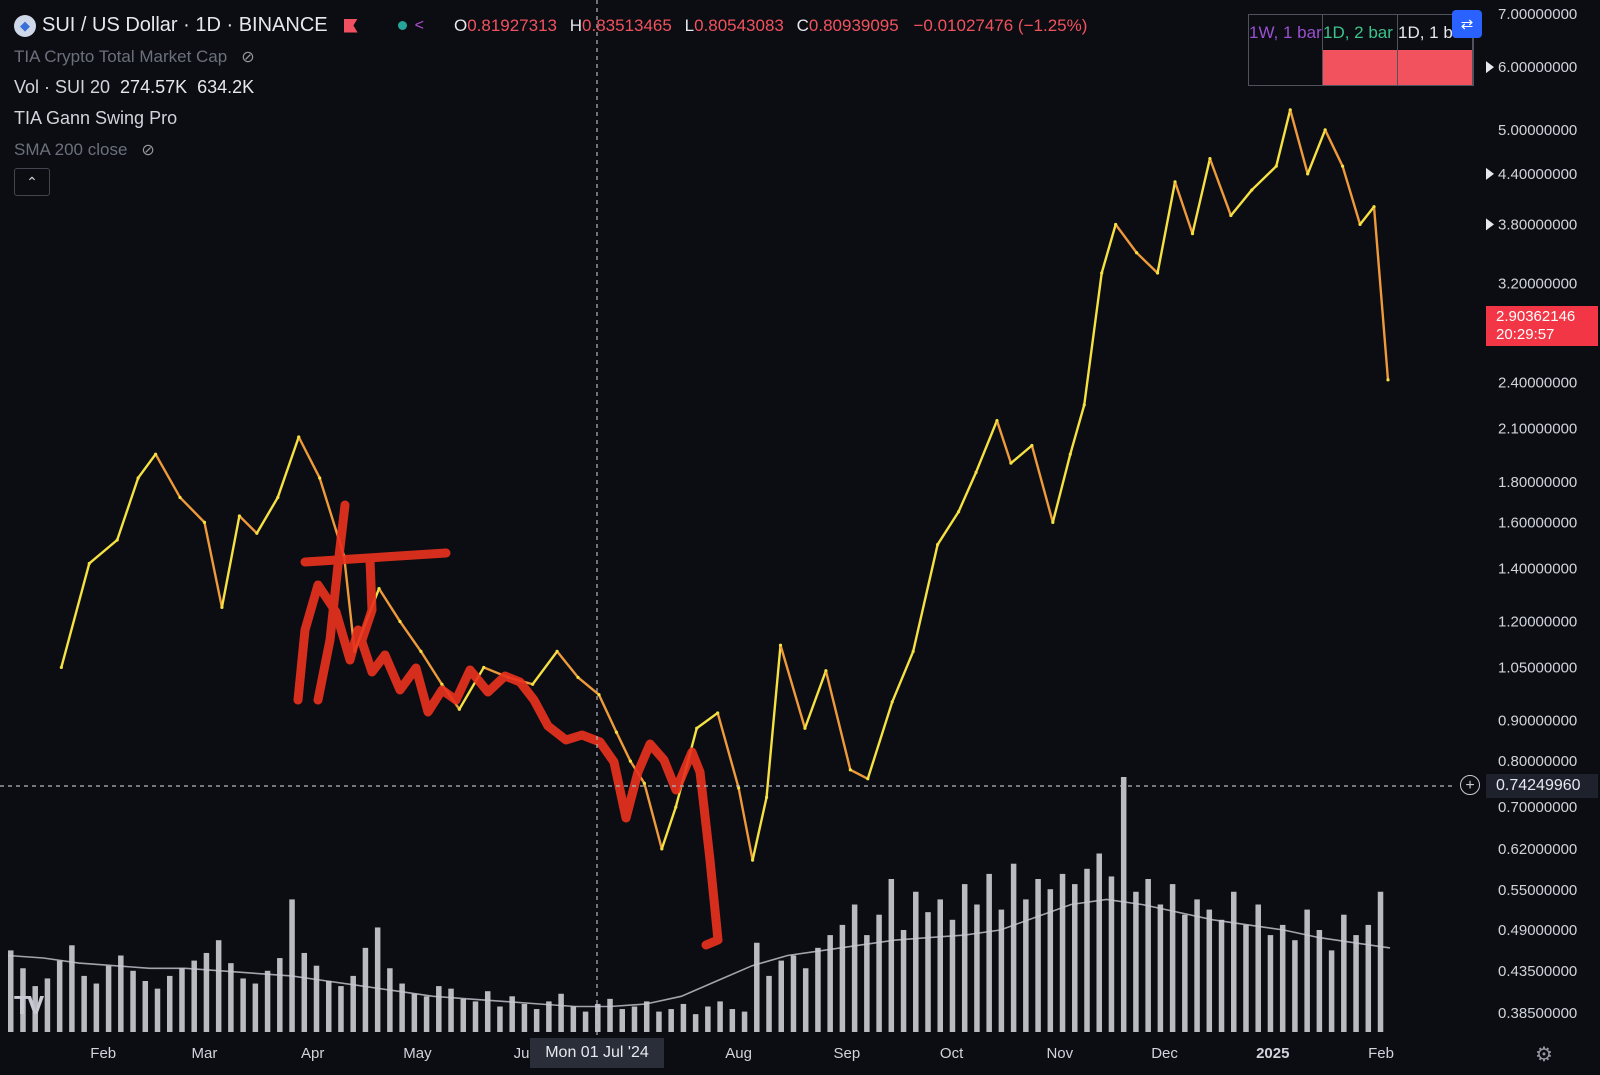  What do you see at coordinates (84, 149) in the screenshot?
I see `indicator-sma: SMA 200 close ⊘` at bounding box center [84, 149].